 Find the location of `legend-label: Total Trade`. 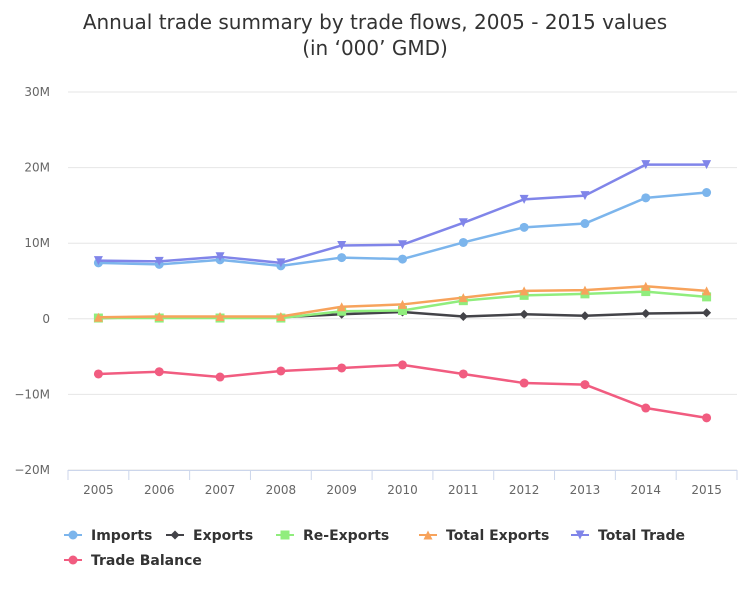

legend-label: Total Trade is located at coordinates (641, 536).